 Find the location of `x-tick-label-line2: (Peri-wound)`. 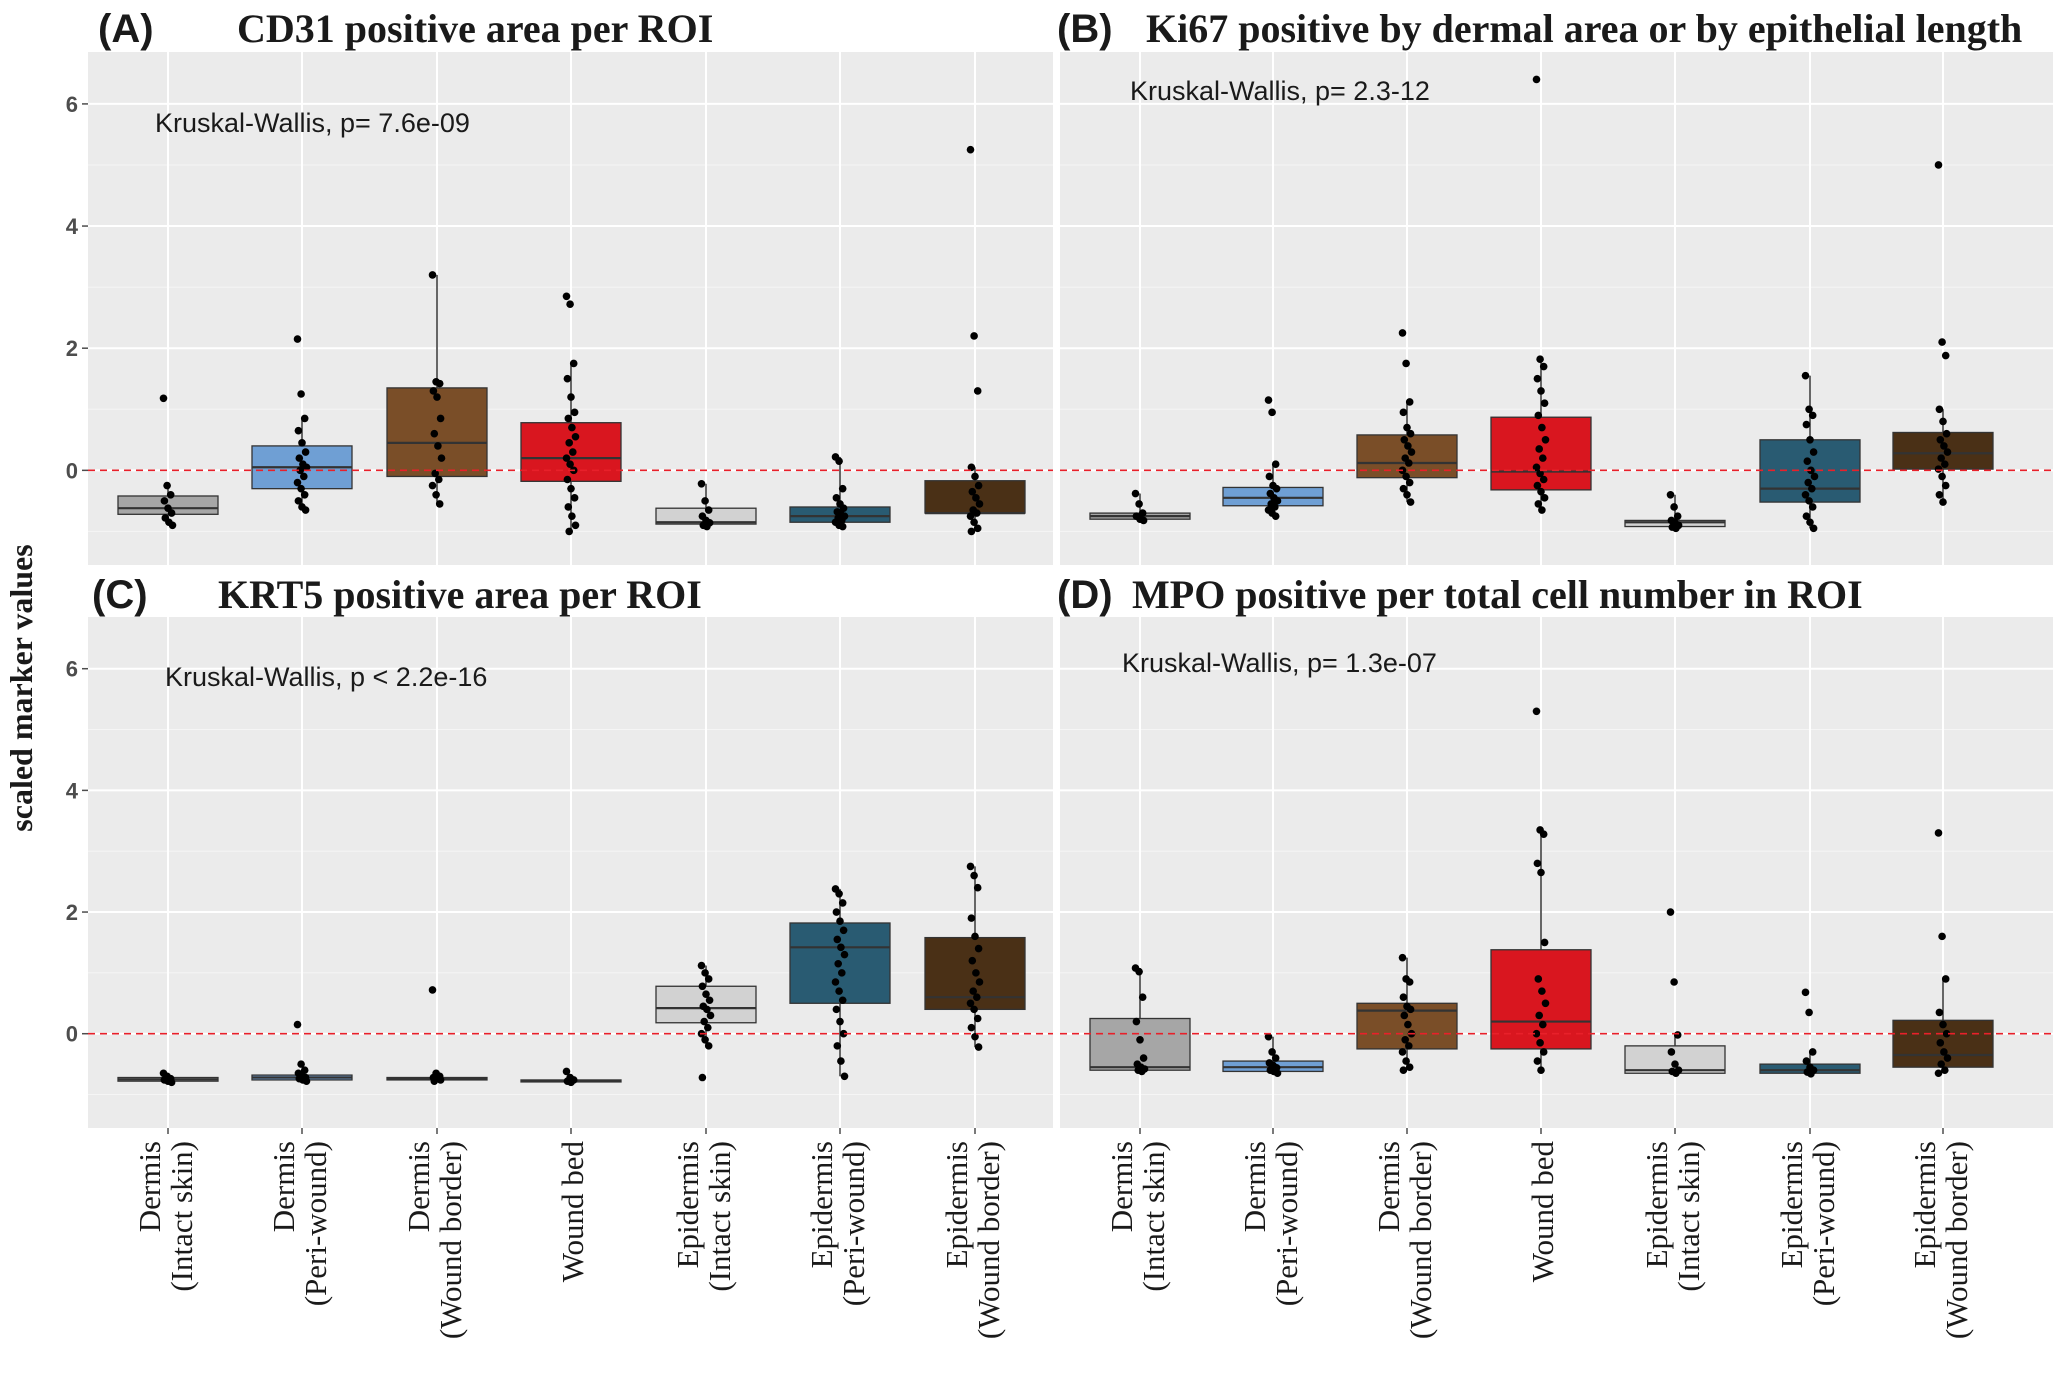

x-tick-label-line2: (Peri-wound) is located at coordinates (1286, 1223).